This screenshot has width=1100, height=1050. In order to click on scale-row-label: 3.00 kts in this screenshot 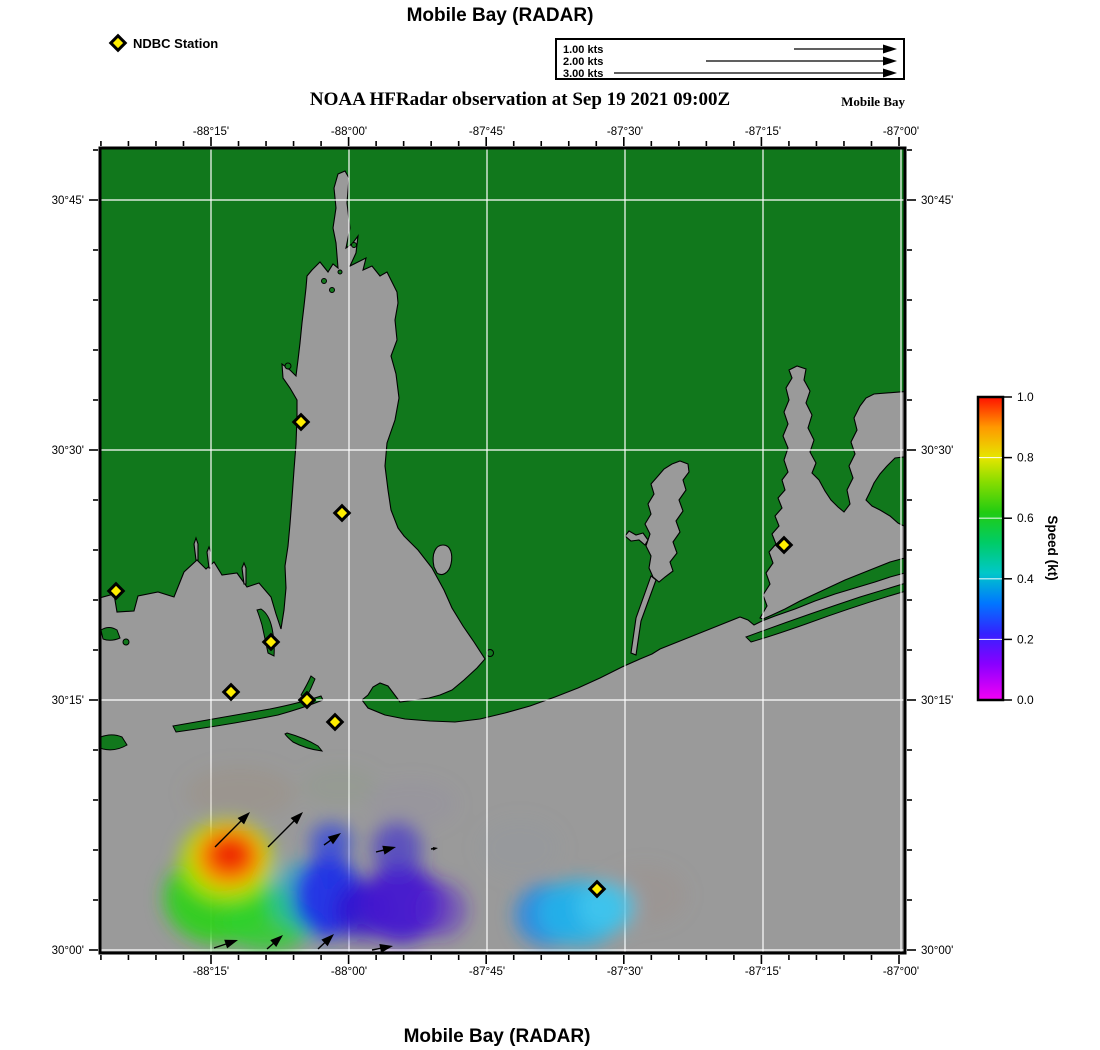, I will do `click(583, 74)`.